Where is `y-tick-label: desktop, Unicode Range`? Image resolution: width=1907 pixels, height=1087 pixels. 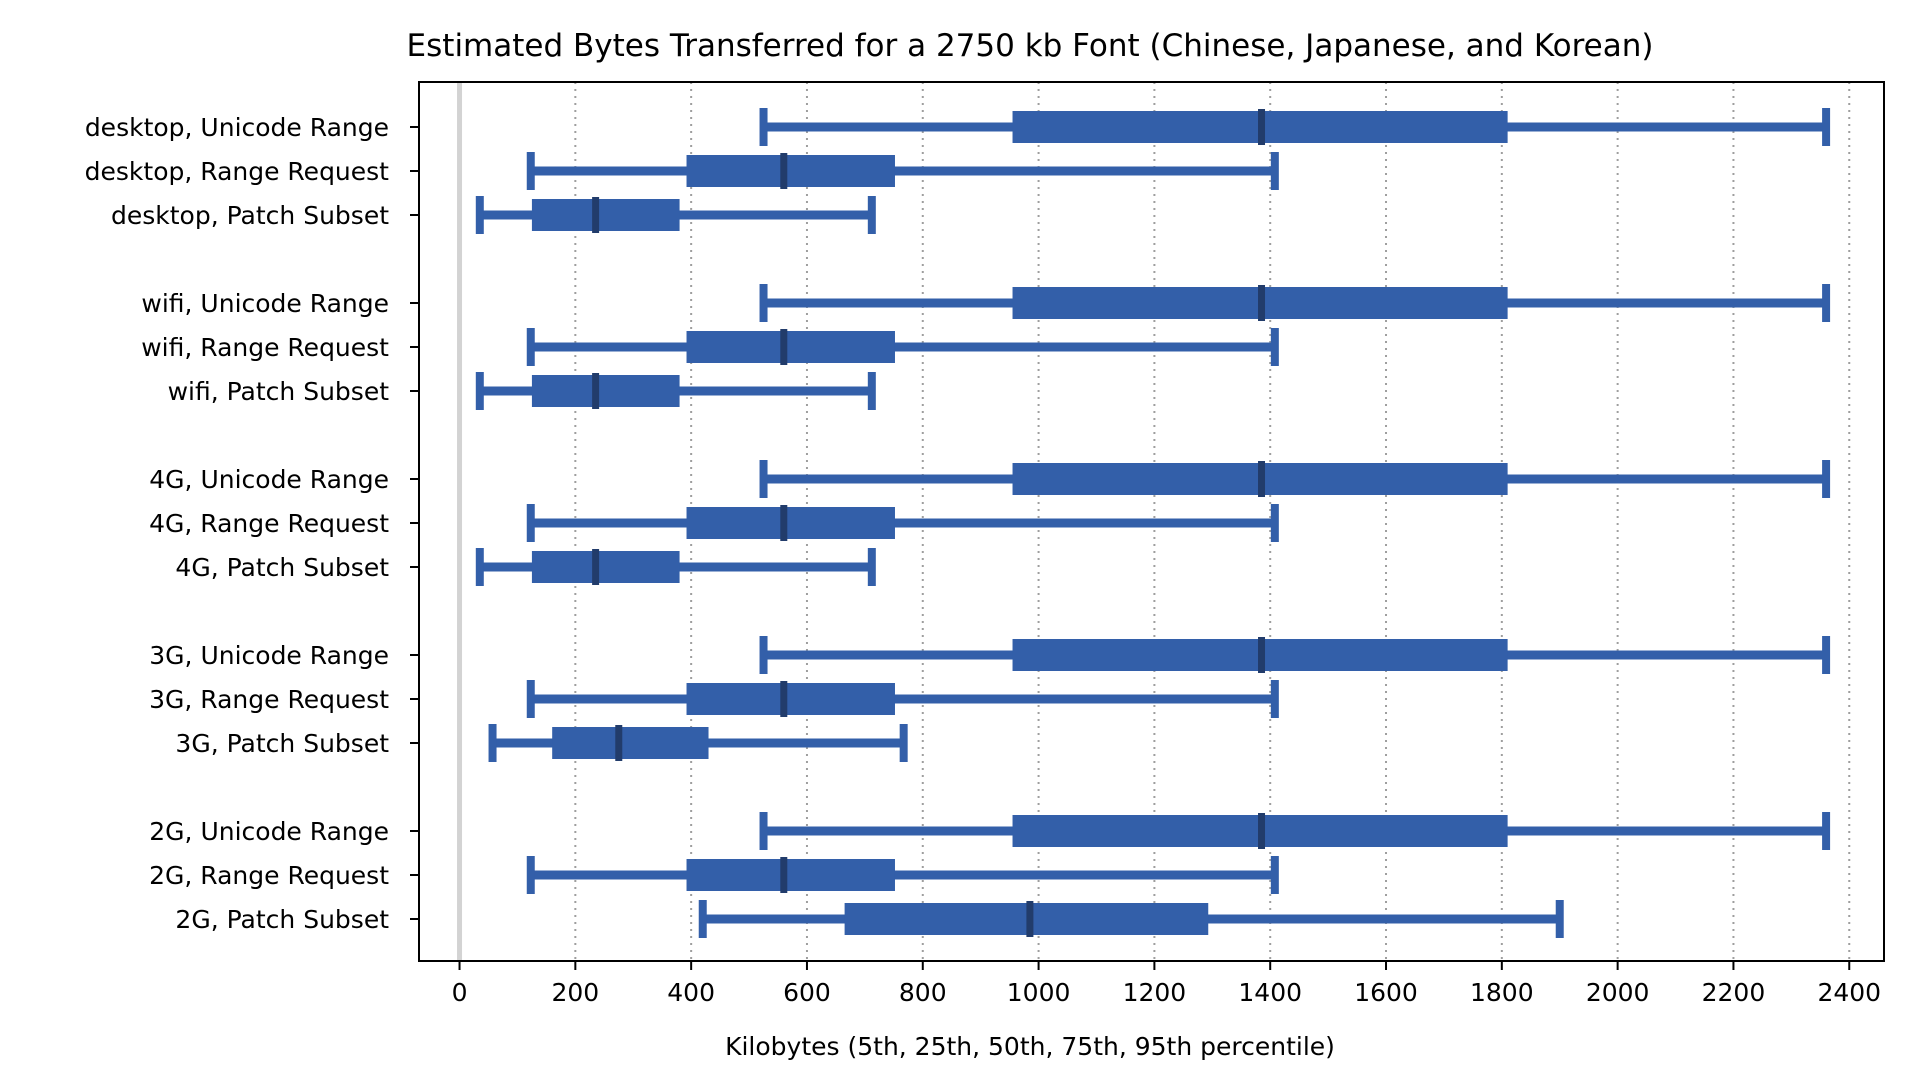 y-tick-label: desktop, Unicode Range is located at coordinates (237, 127).